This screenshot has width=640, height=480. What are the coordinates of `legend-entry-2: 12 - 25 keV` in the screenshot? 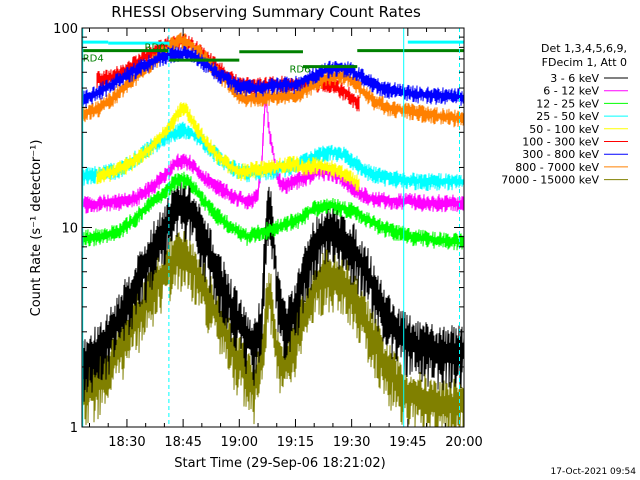 It's located at (567, 103).